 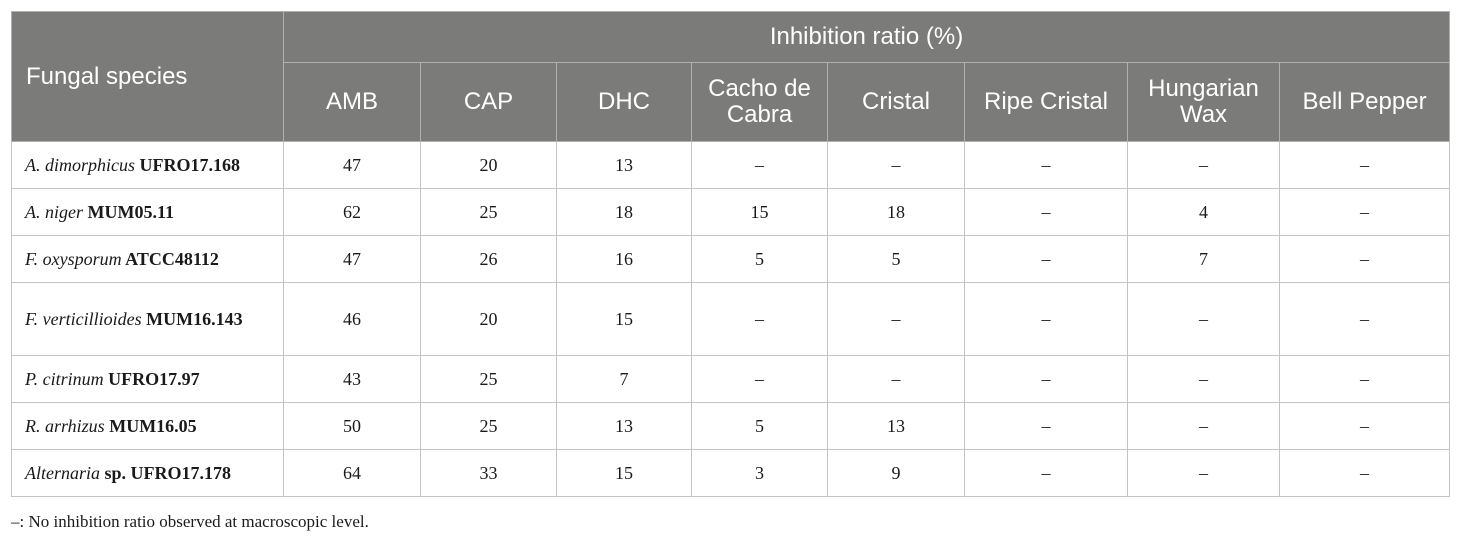 What do you see at coordinates (352, 212) in the screenshot?
I see `value-cell: 62` at bounding box center [352, 212].